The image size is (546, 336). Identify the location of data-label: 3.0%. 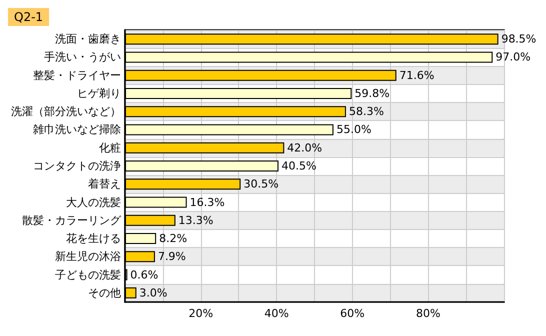
(153, 293).